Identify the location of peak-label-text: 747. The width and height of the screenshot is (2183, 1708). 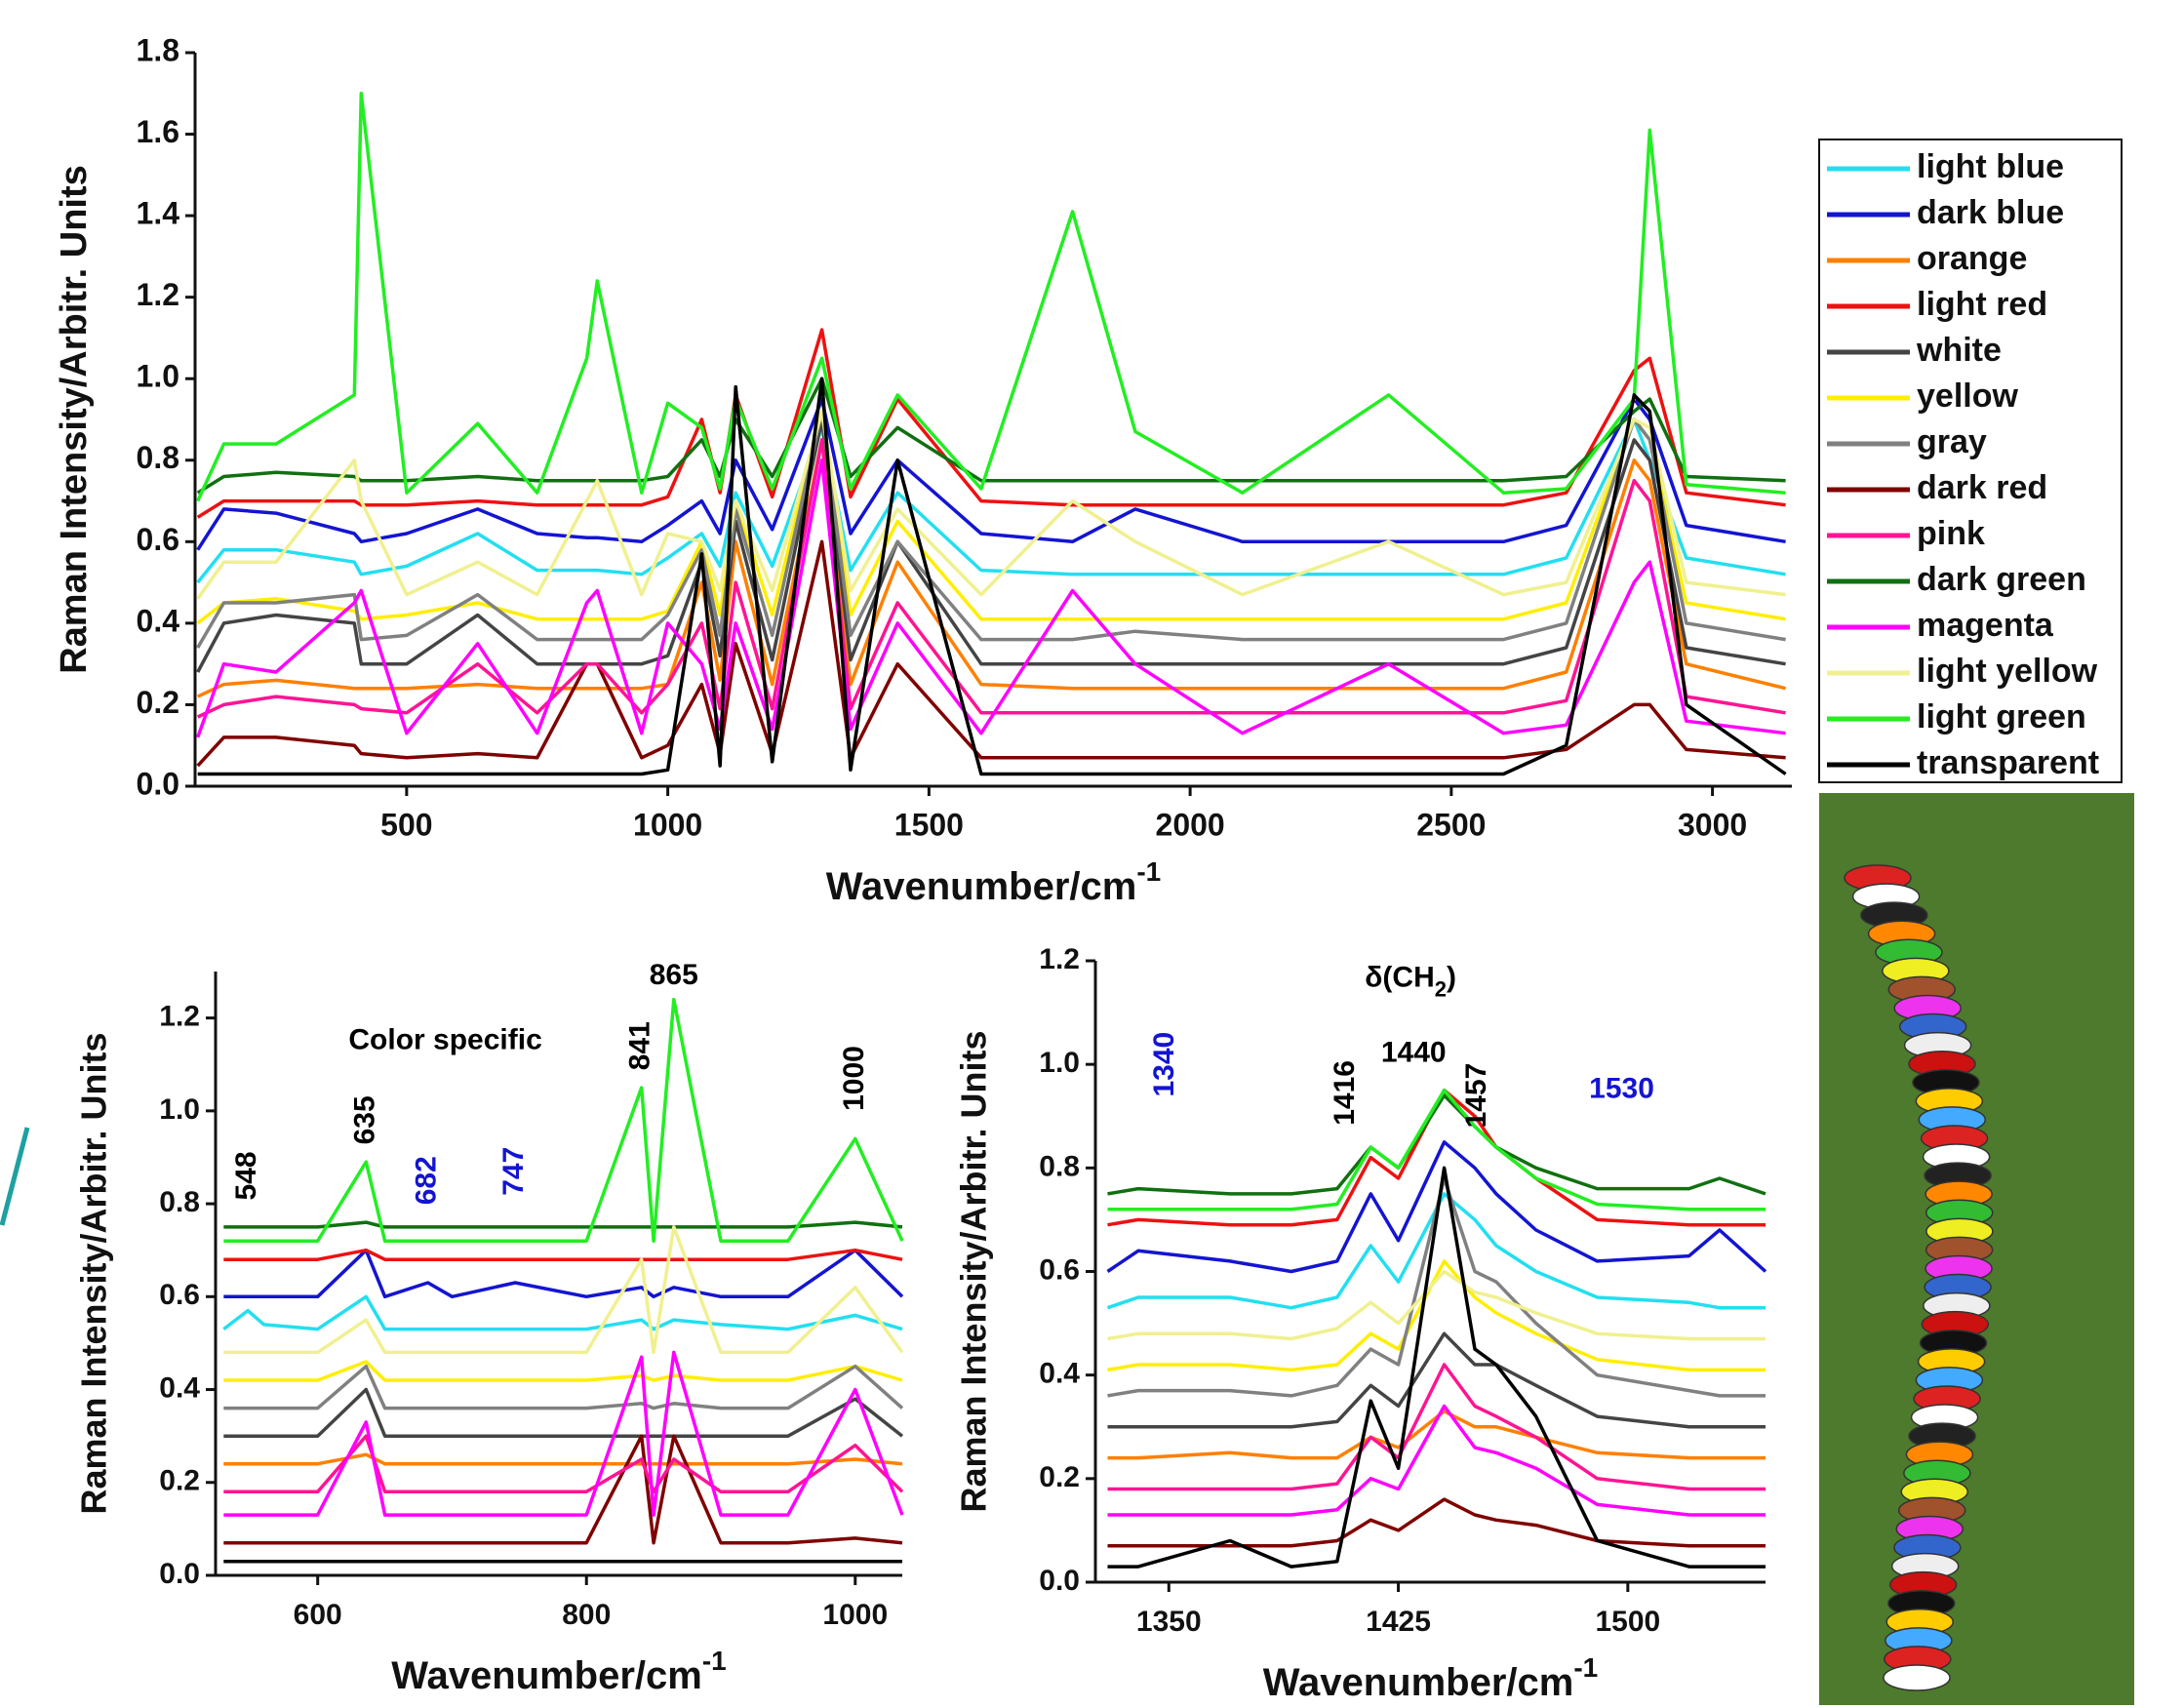
(513, 1171).